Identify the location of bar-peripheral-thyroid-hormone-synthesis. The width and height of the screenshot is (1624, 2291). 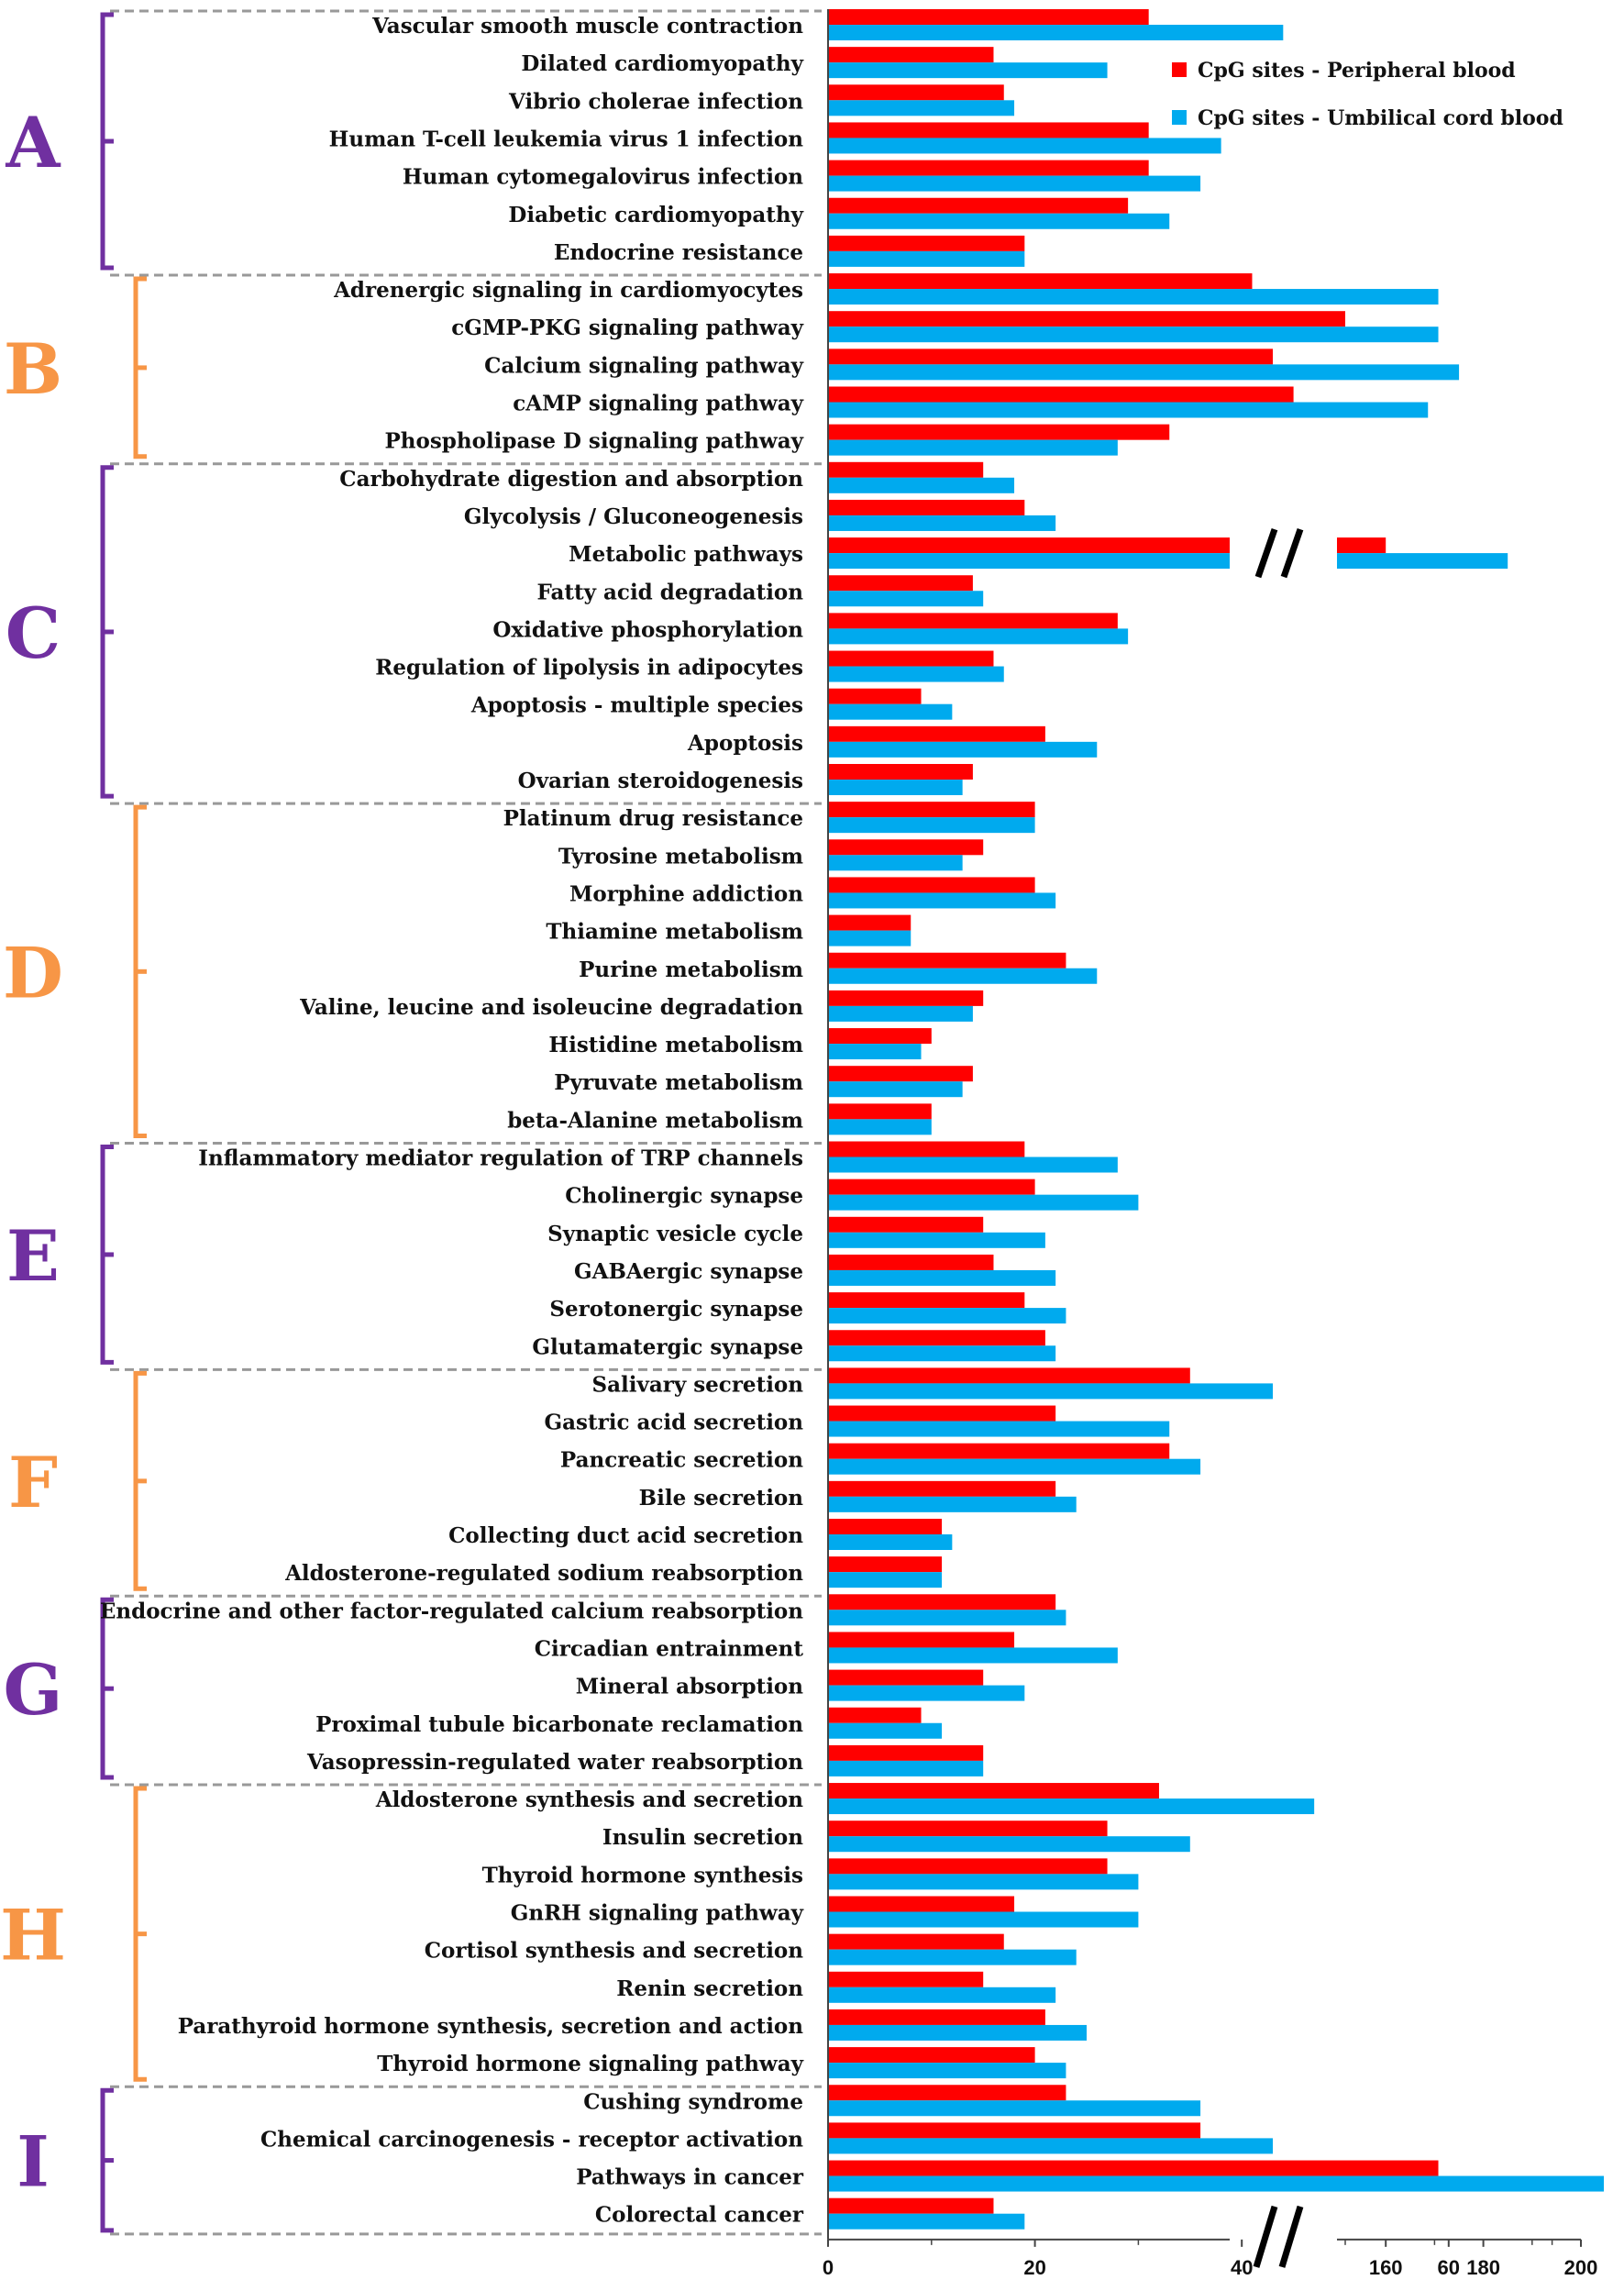
(968, 1866).